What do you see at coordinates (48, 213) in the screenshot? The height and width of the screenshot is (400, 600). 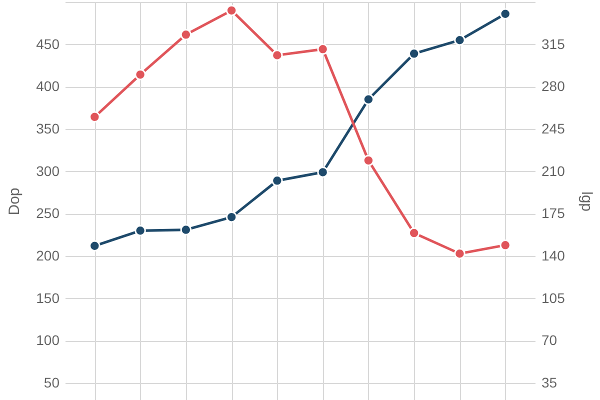 I see `y-tick-label: 250` at bounding box center [48, 213].